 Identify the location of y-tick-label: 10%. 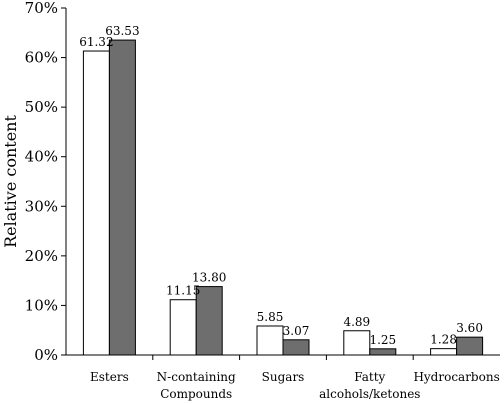
(41, 305).